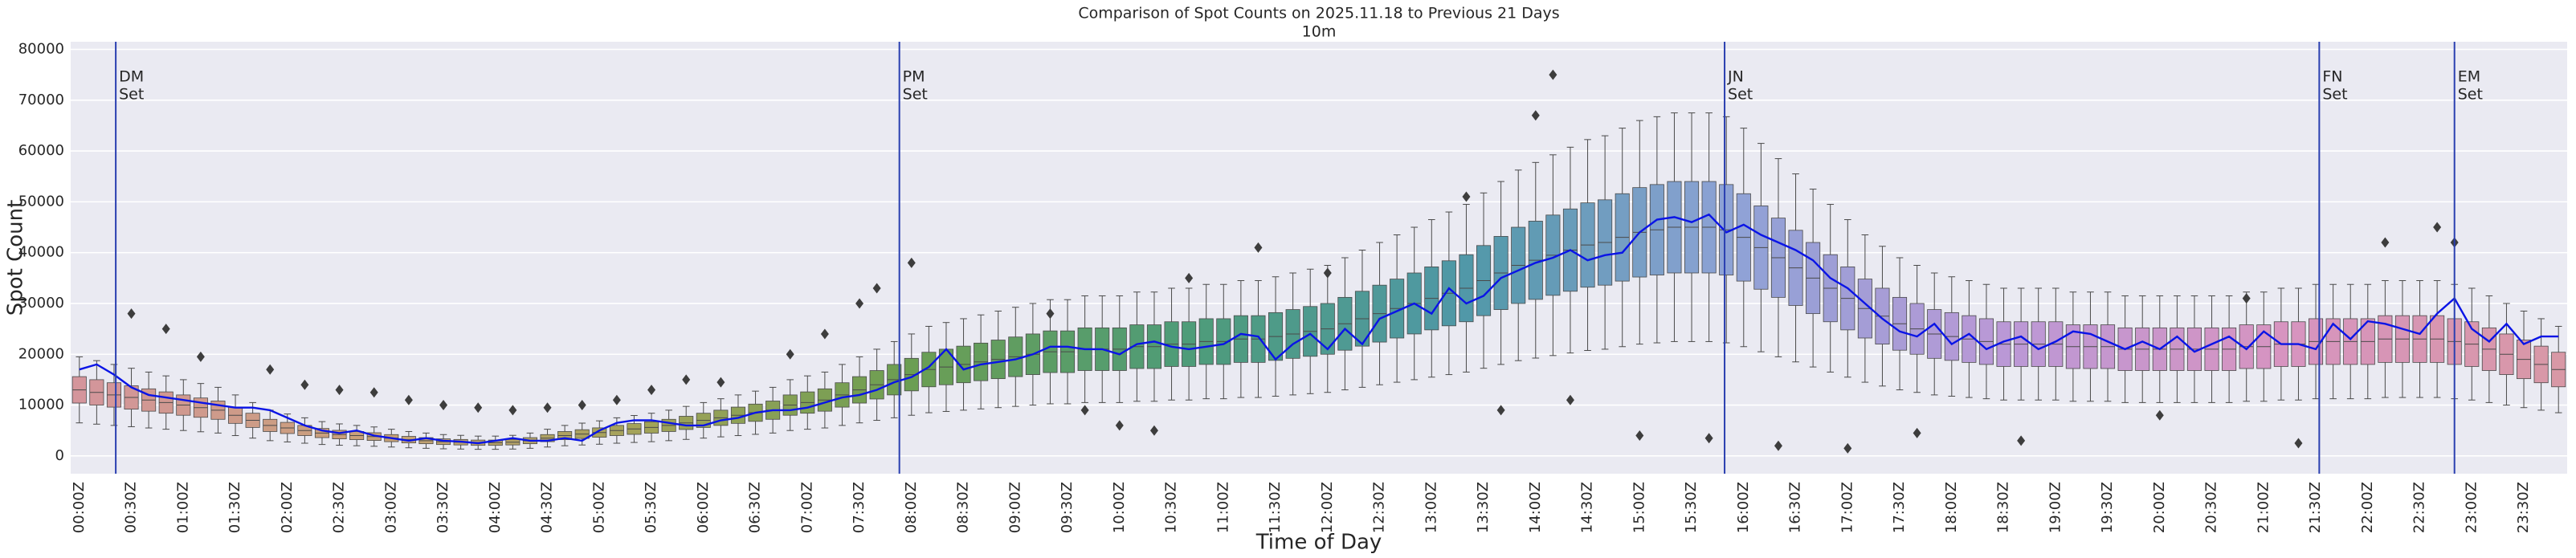 This screenshot has width=2576, height=558. Describe the element at coordinates (755, 507) in the screenshot. I see `x-tick-label: 06:30Z` at that location.